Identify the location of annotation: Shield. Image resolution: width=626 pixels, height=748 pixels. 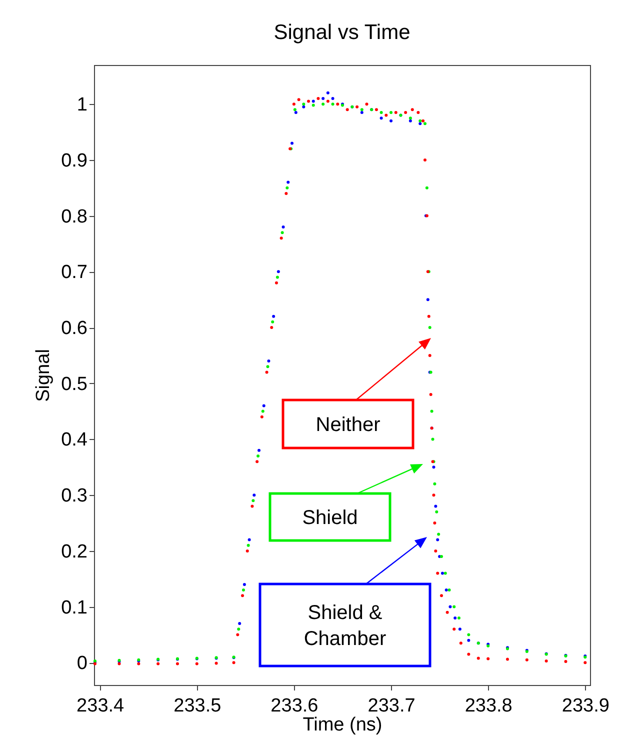
(330, 518).